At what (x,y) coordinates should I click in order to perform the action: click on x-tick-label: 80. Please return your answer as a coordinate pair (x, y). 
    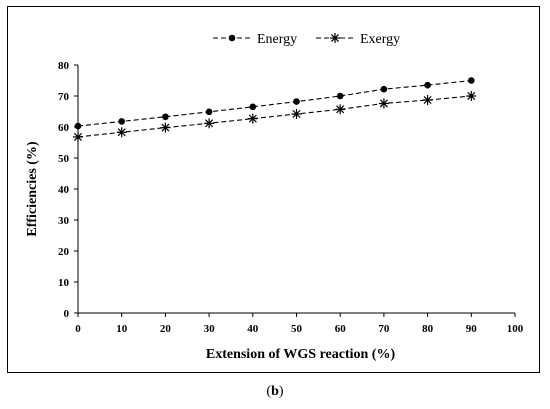
    Looking at the image, I should click on (428, 329).